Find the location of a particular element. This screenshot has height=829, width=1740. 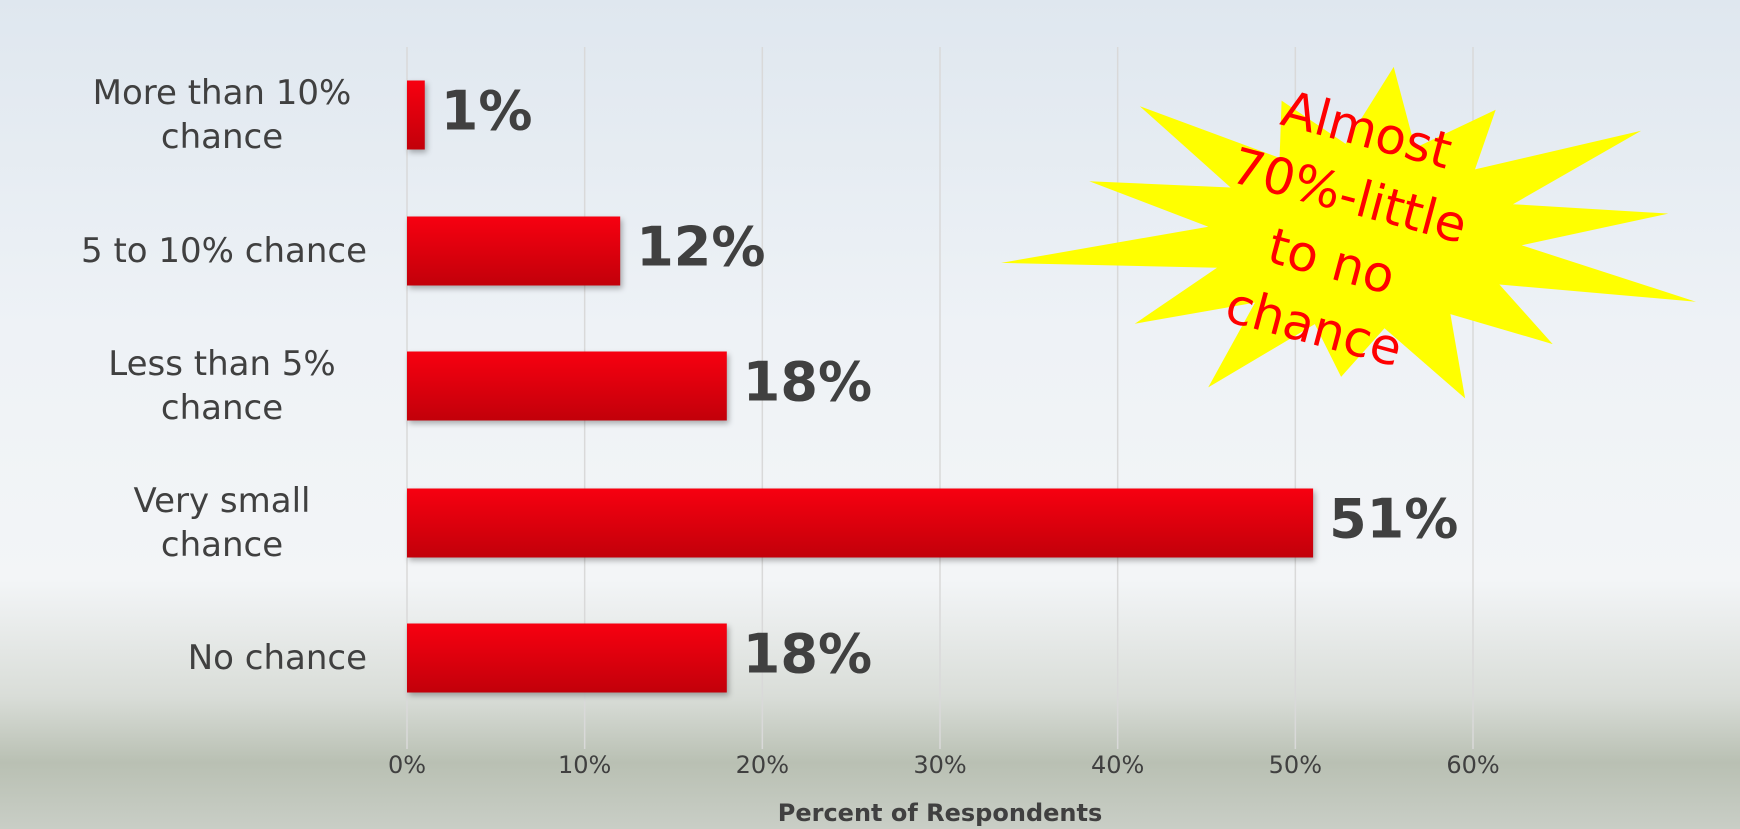

x-tick-label: 10% is located at coordinates (584, 765).